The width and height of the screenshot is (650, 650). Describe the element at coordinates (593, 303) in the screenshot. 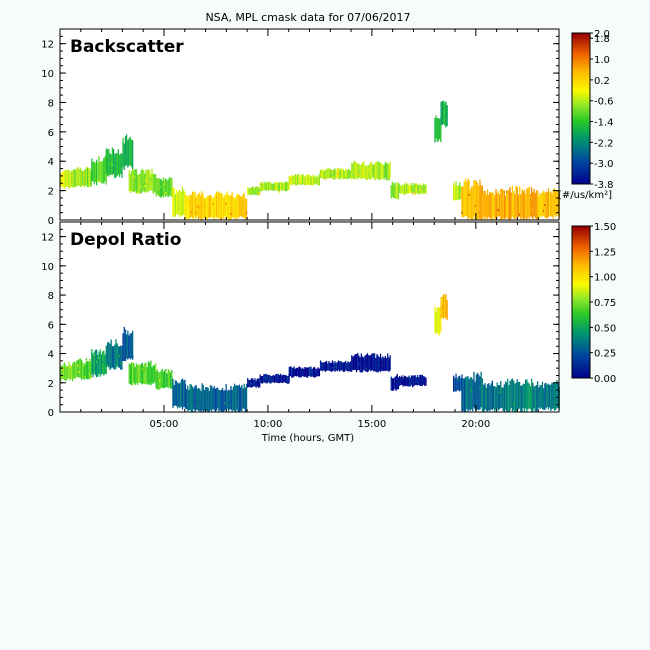

I see `colorbar: 1.50 1.25 1.00 0.75 0.50 0.25 0.00` at that location.